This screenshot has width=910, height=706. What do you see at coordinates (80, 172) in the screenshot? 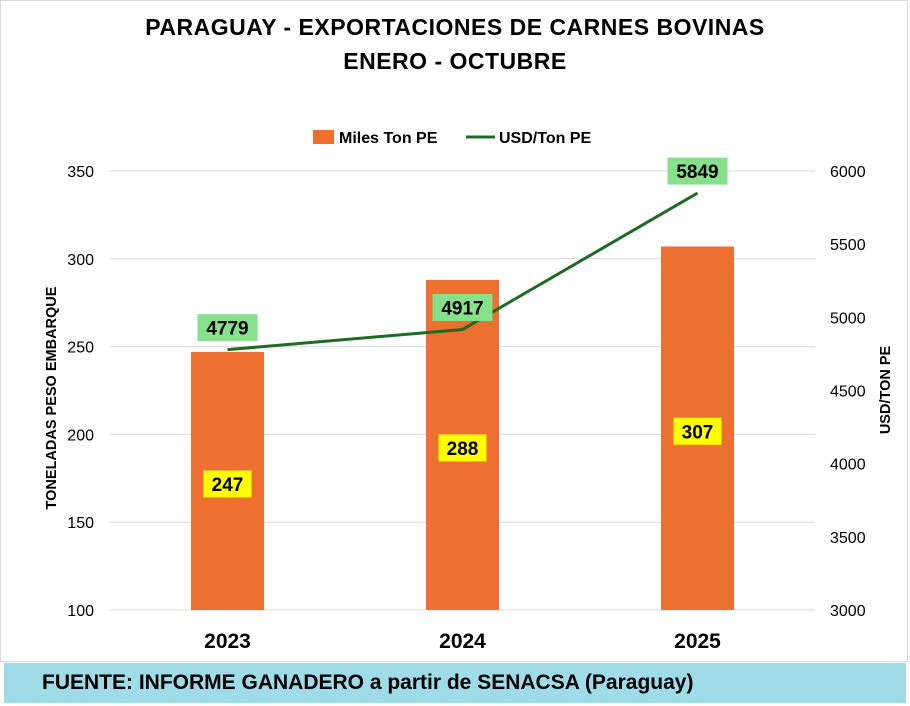
I see `y-tick-label: 350` at bounding box center [80, 172].